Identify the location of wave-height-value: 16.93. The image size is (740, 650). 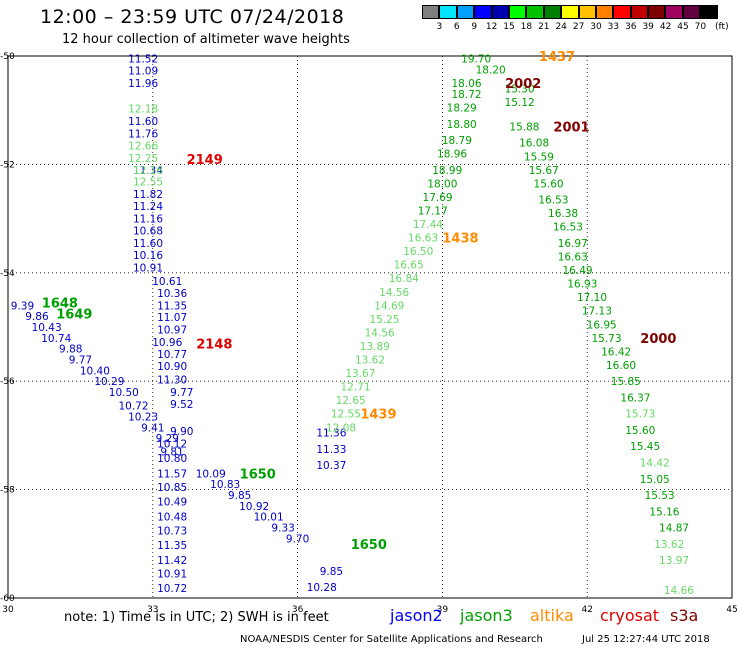
(582, 285).